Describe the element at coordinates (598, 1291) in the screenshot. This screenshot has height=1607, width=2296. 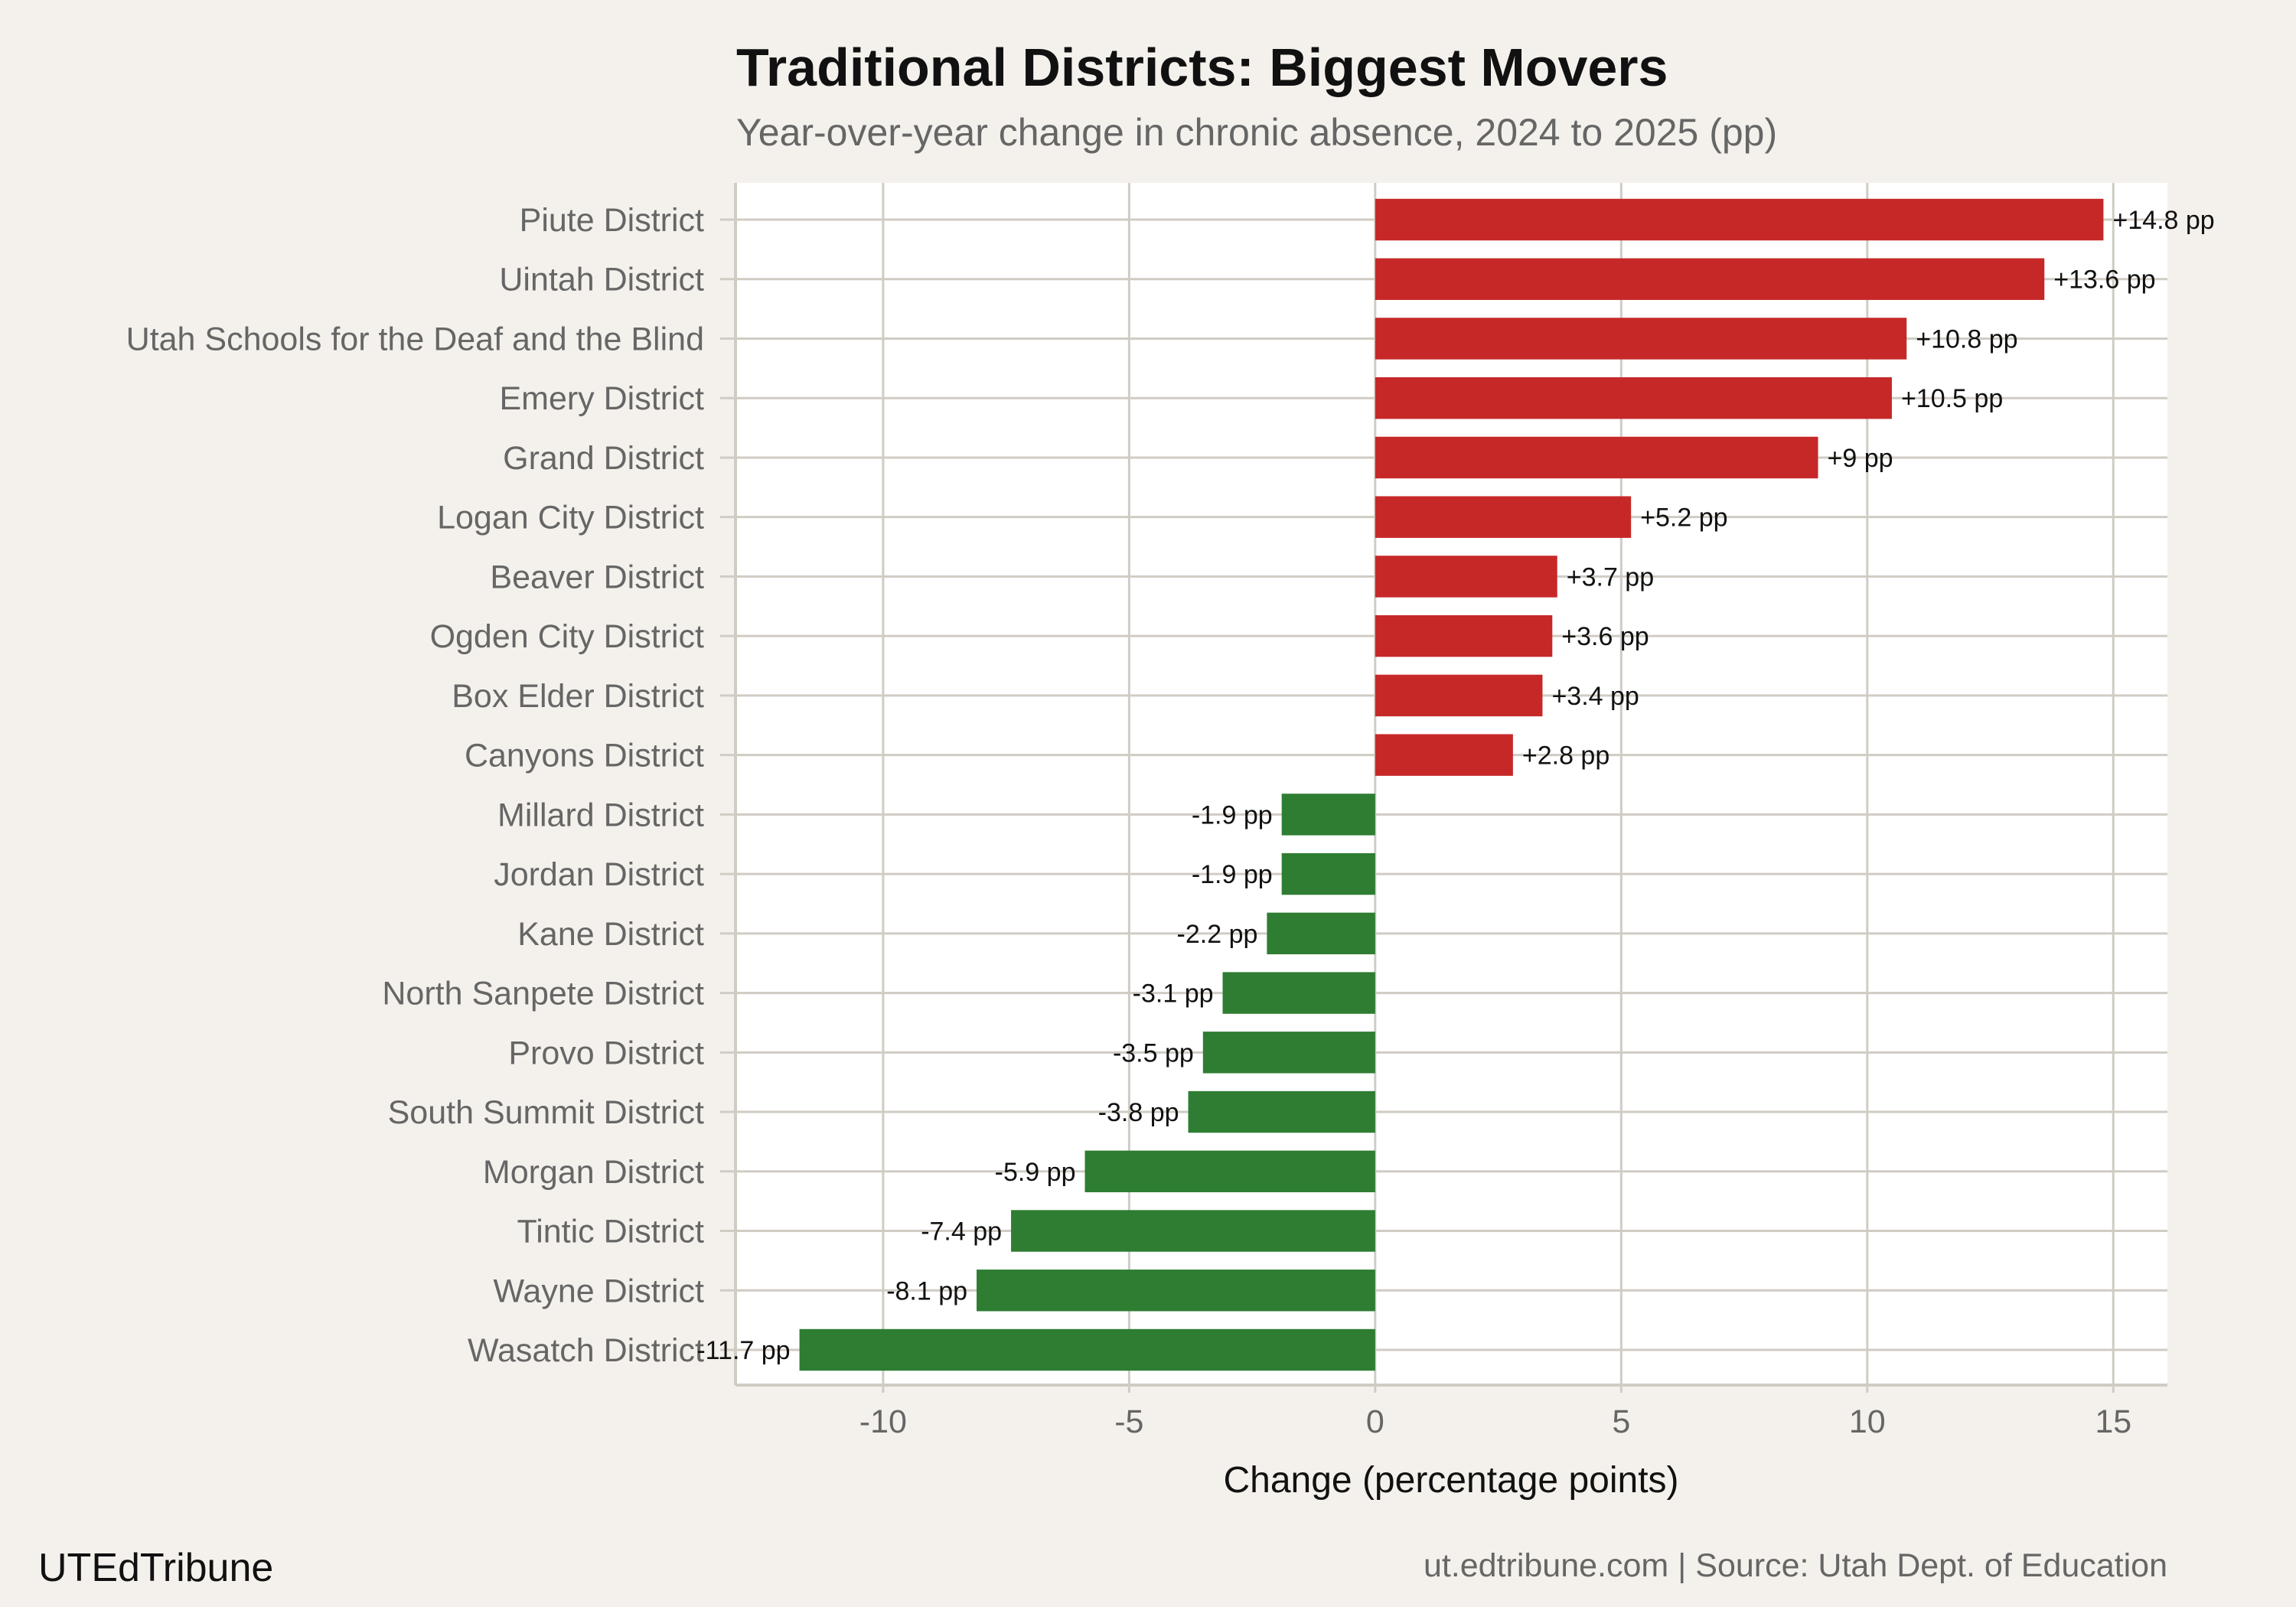
I see `category-label: Wayne District` at that location.